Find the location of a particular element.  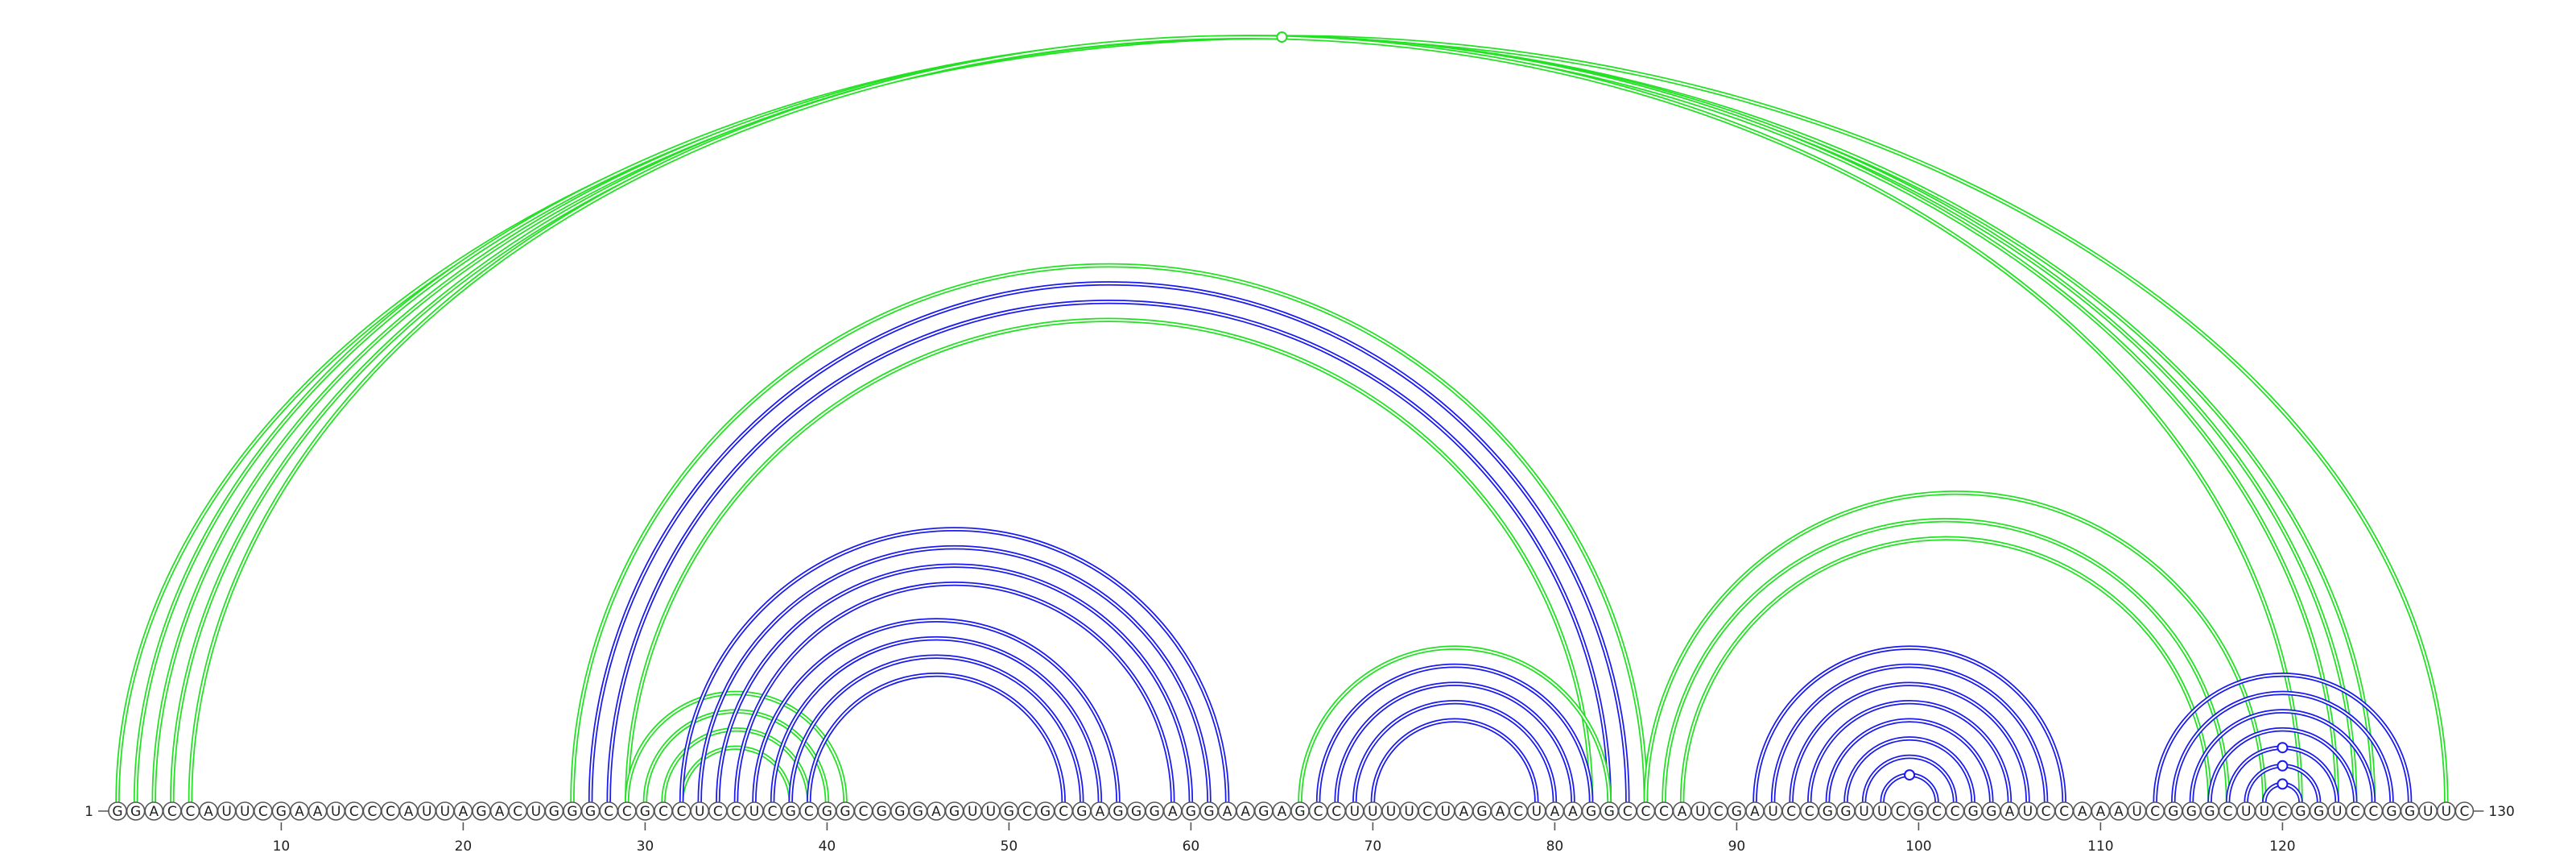

tick-label: 10 is located at coordinates (282, 846).